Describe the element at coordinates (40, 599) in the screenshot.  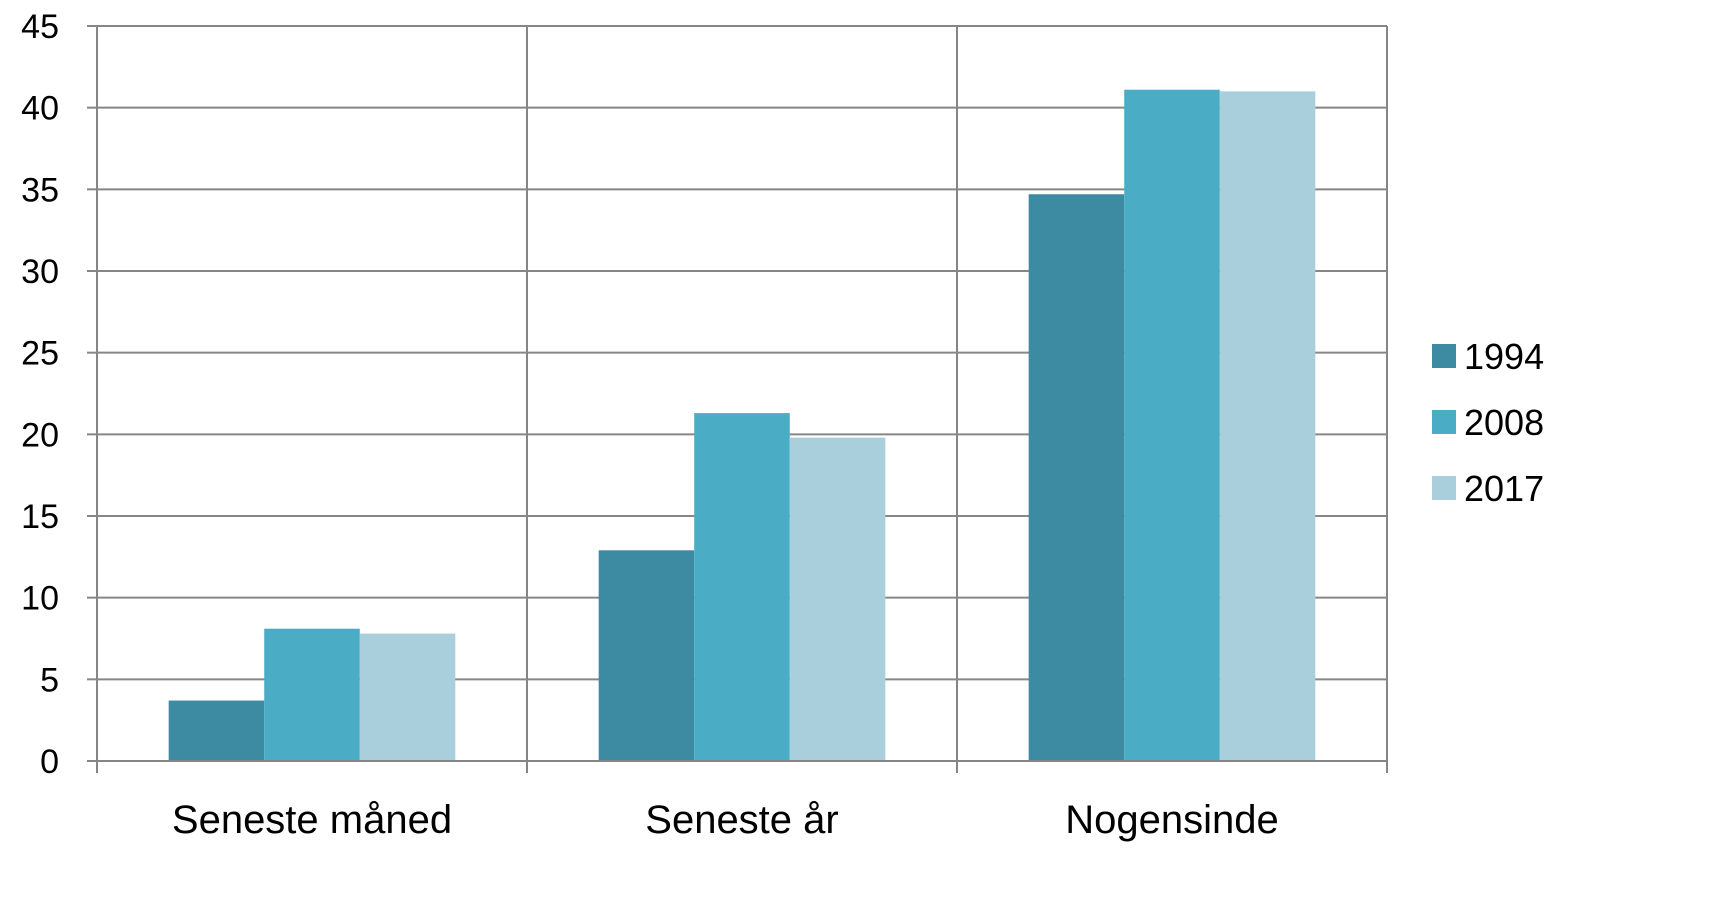
I see `y-tick-label: 10` at that location.